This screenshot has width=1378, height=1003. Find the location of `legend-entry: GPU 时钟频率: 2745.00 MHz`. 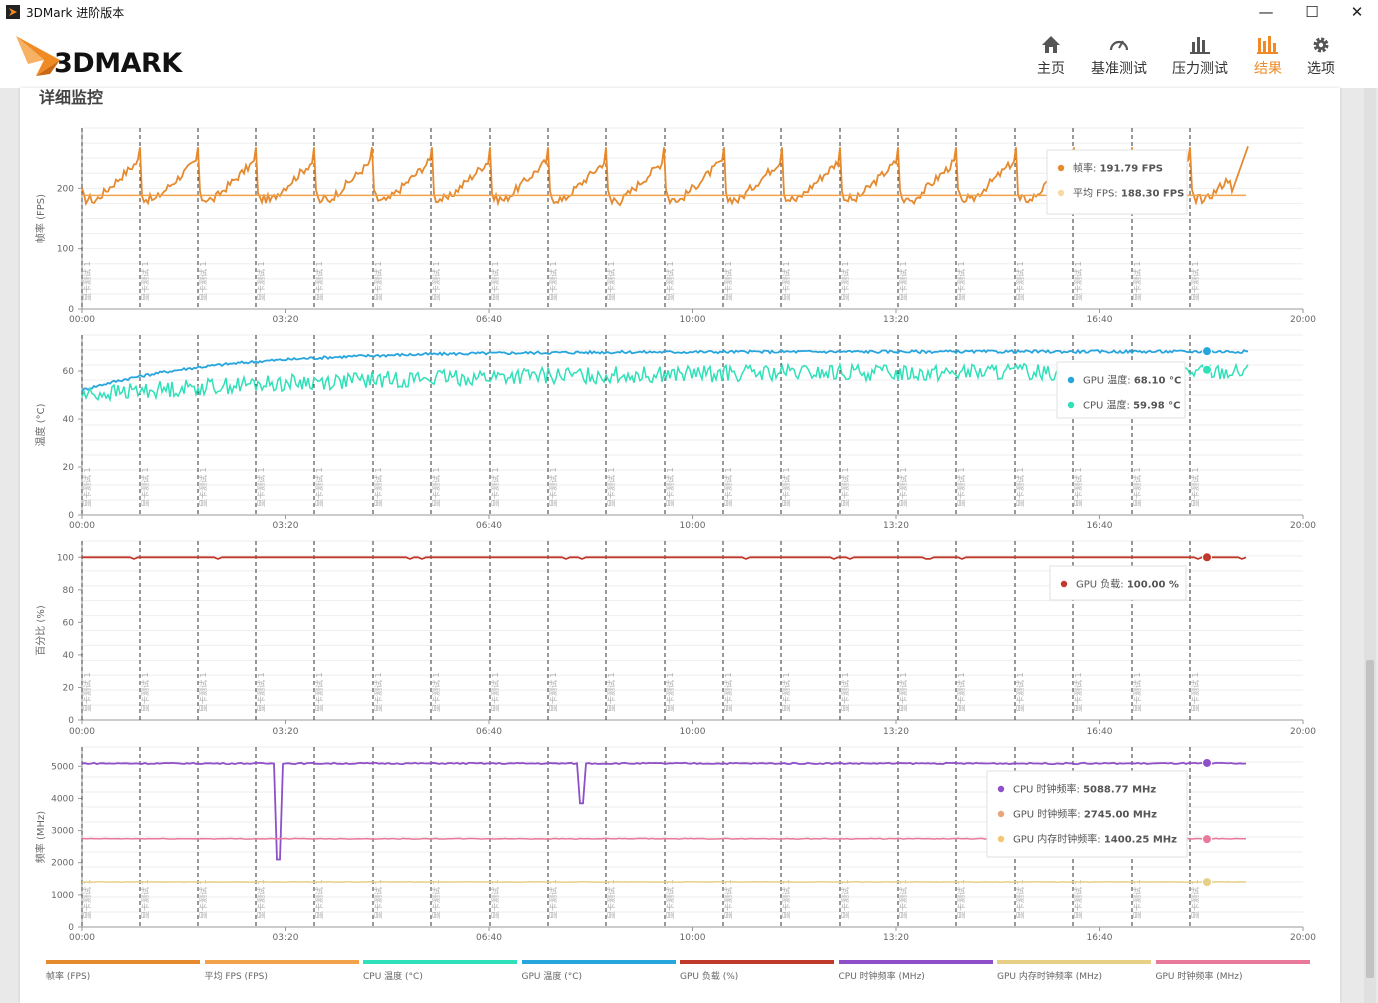

legend-entry: GPU 时钟频率: 2745.00 MHz is located at coordinates (1085, 814).